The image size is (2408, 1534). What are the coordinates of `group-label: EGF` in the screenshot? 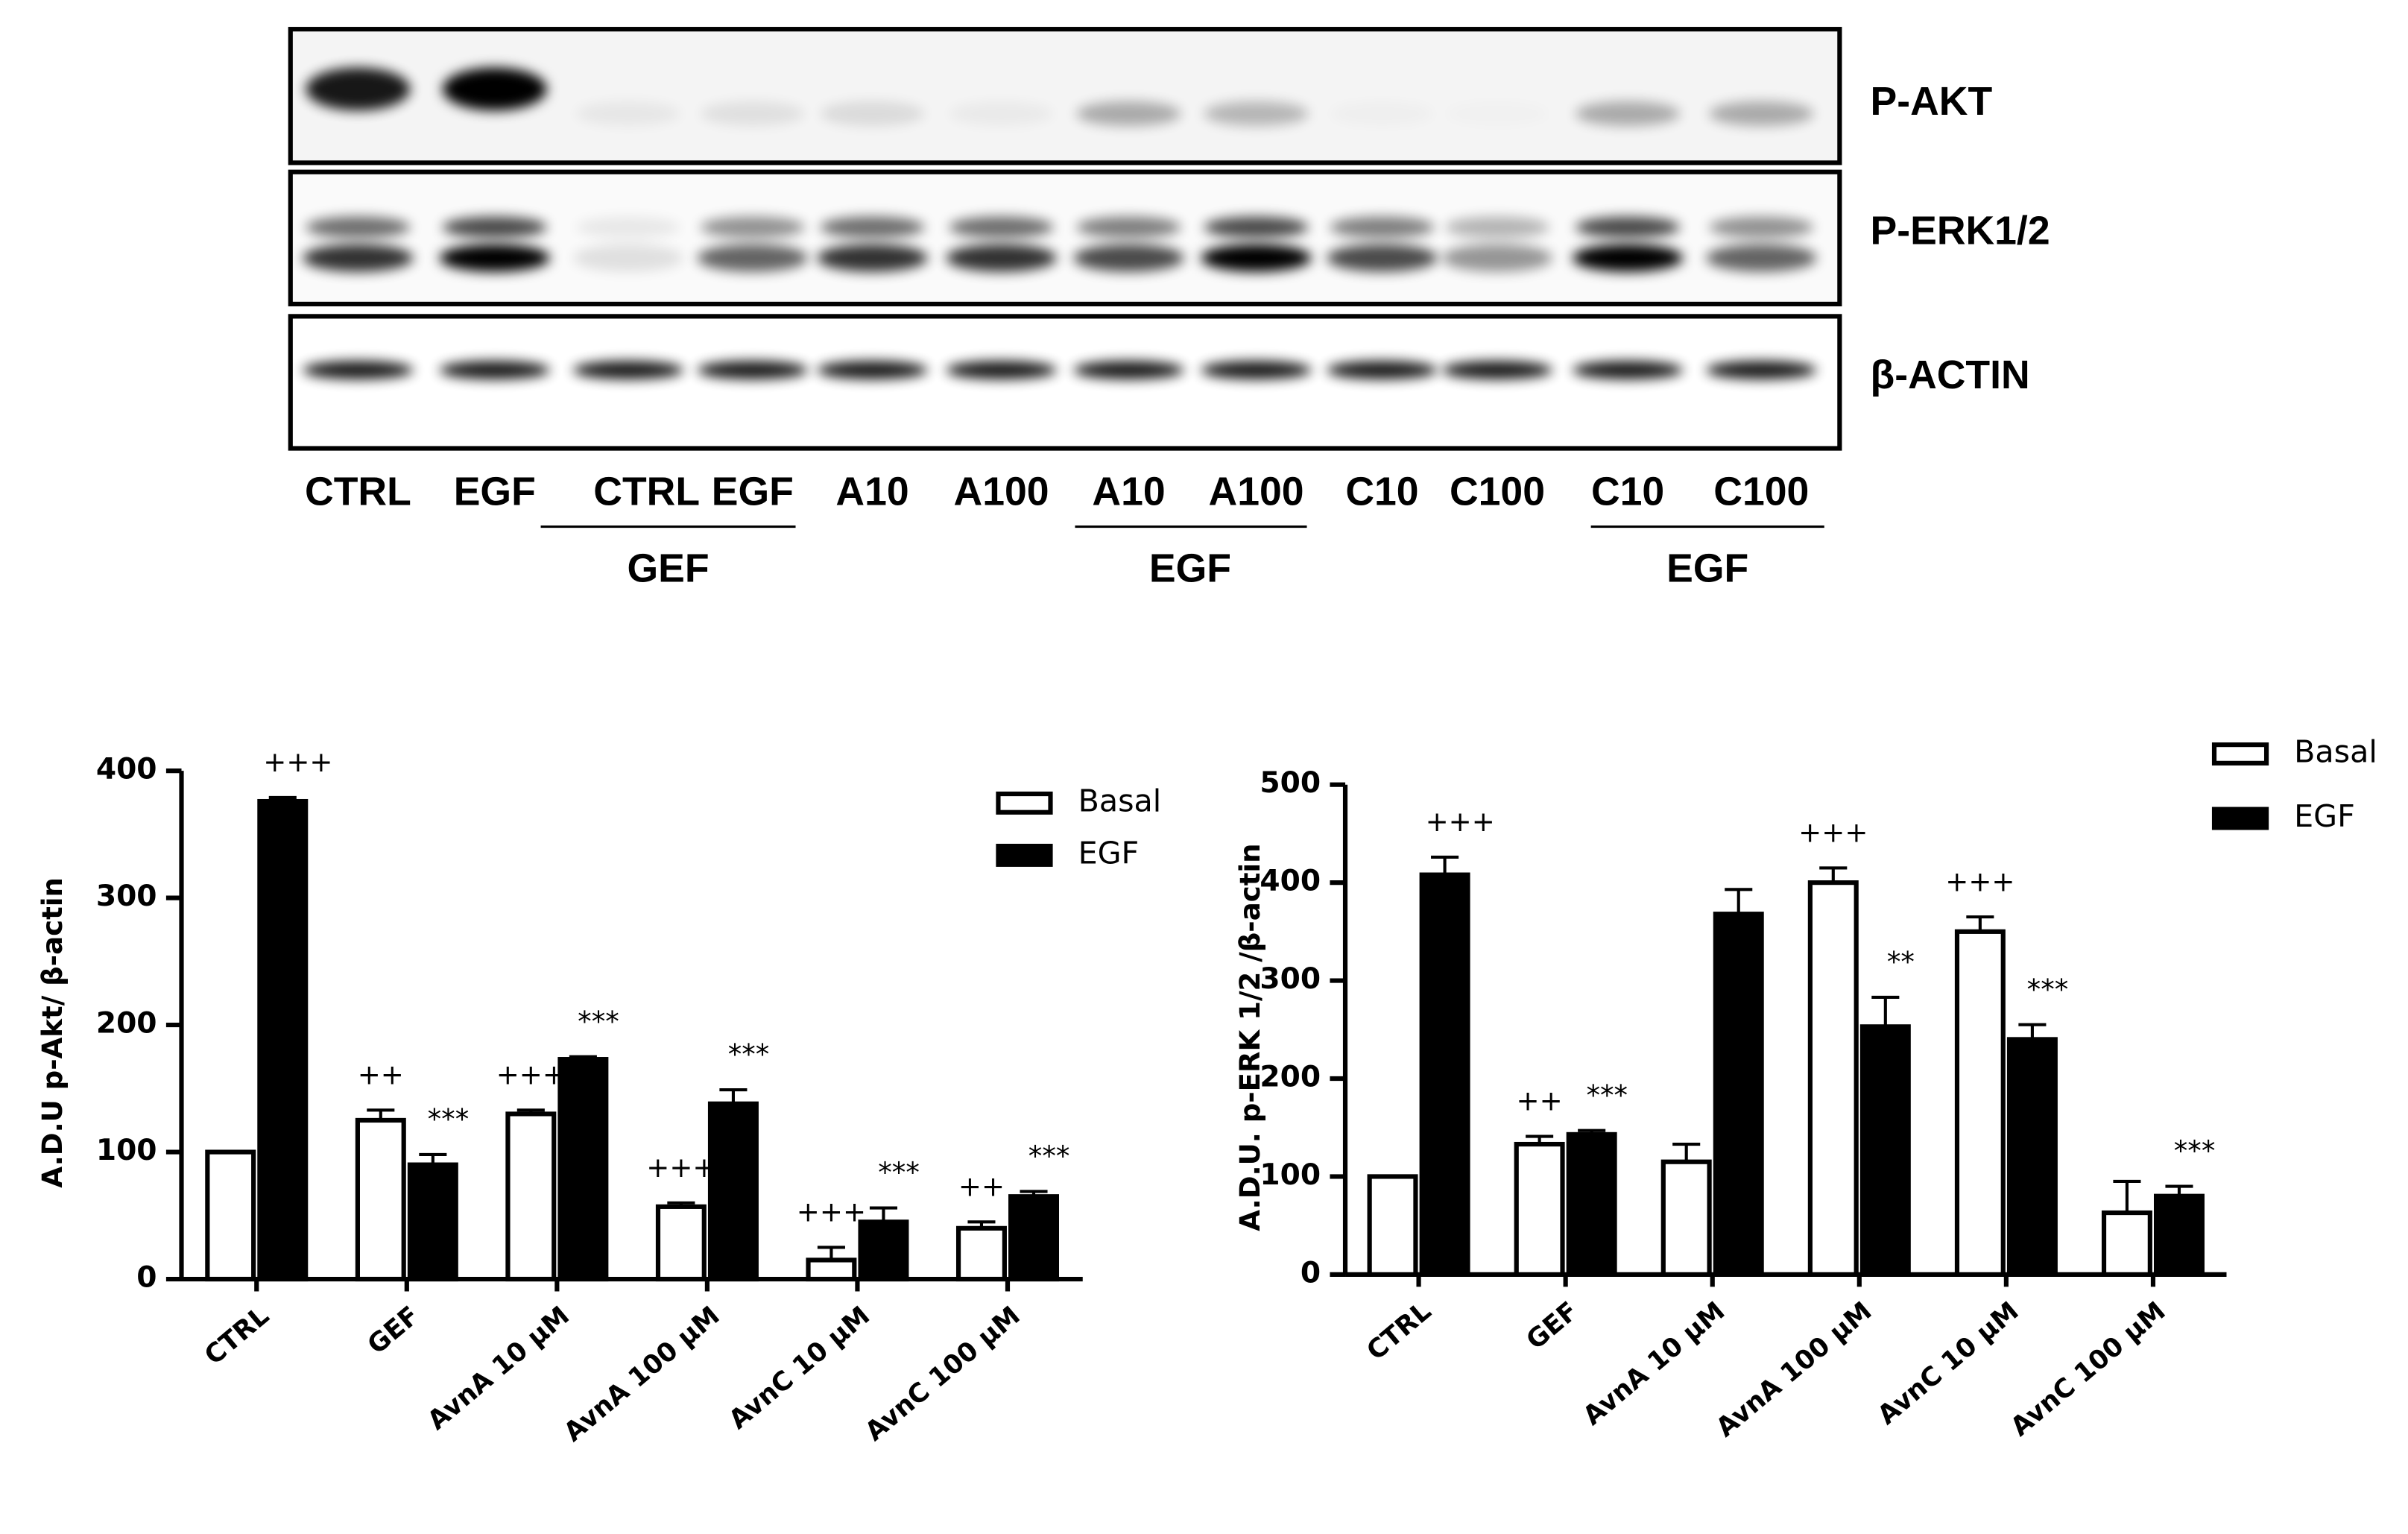 It's located at (1190, 568).